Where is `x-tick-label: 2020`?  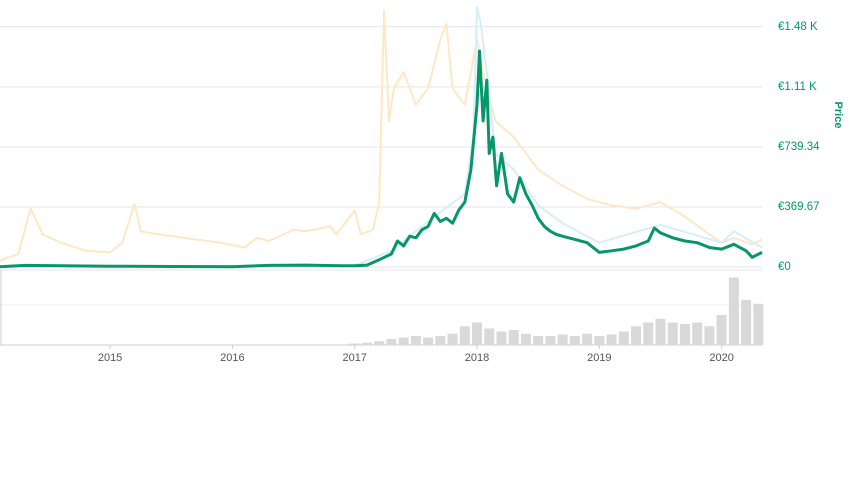
x-tick-label: 2020 is located at coordinates (721, 358).